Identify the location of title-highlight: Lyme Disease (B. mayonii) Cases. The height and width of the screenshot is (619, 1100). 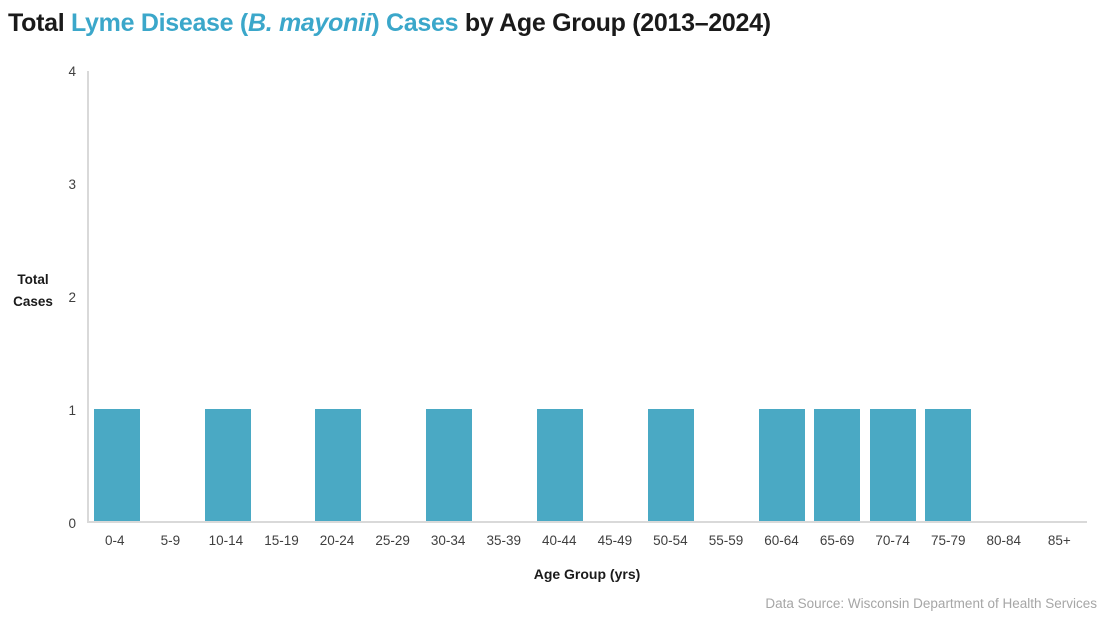
(264, 23).